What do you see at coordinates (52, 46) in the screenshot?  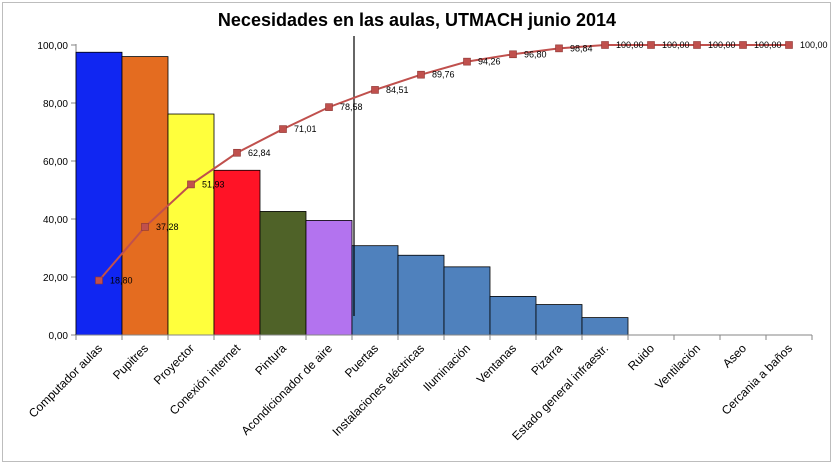 I see `y-tick-label: 100,00` at bounding box center [52, 46].